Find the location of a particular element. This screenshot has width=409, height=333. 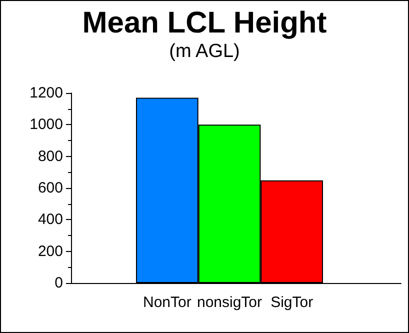

y-tick-label: 0 is located at coordinates (58, 283).